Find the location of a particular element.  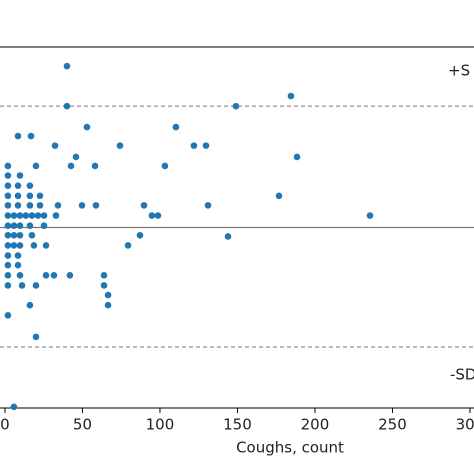

x-tick-label: 250 is located at coordinates (392, 425).